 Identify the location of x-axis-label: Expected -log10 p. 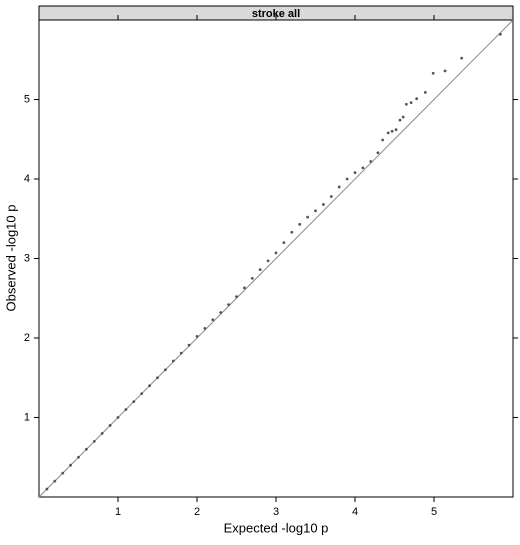
(276, 527).